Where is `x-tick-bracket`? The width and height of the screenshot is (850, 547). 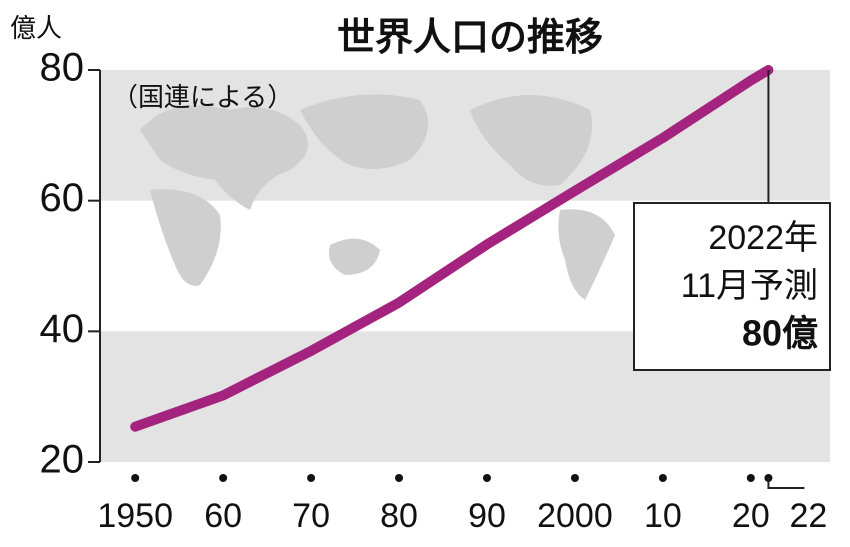
x-tick-bracket is located at coordinates (786, 483).